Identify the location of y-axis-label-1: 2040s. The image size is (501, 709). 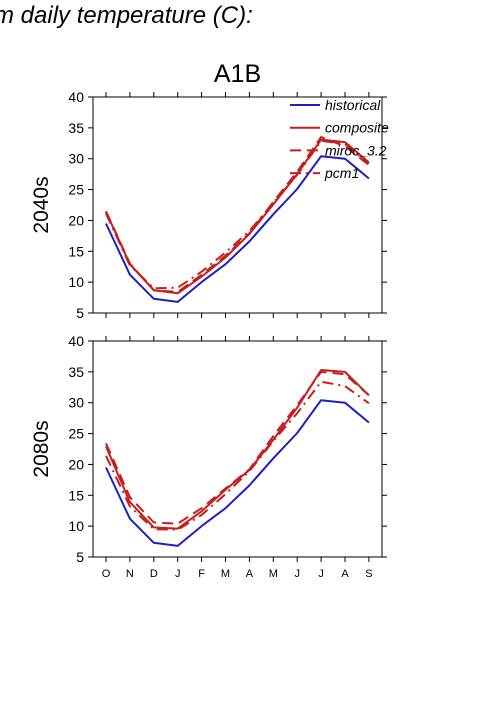
(41, 204).